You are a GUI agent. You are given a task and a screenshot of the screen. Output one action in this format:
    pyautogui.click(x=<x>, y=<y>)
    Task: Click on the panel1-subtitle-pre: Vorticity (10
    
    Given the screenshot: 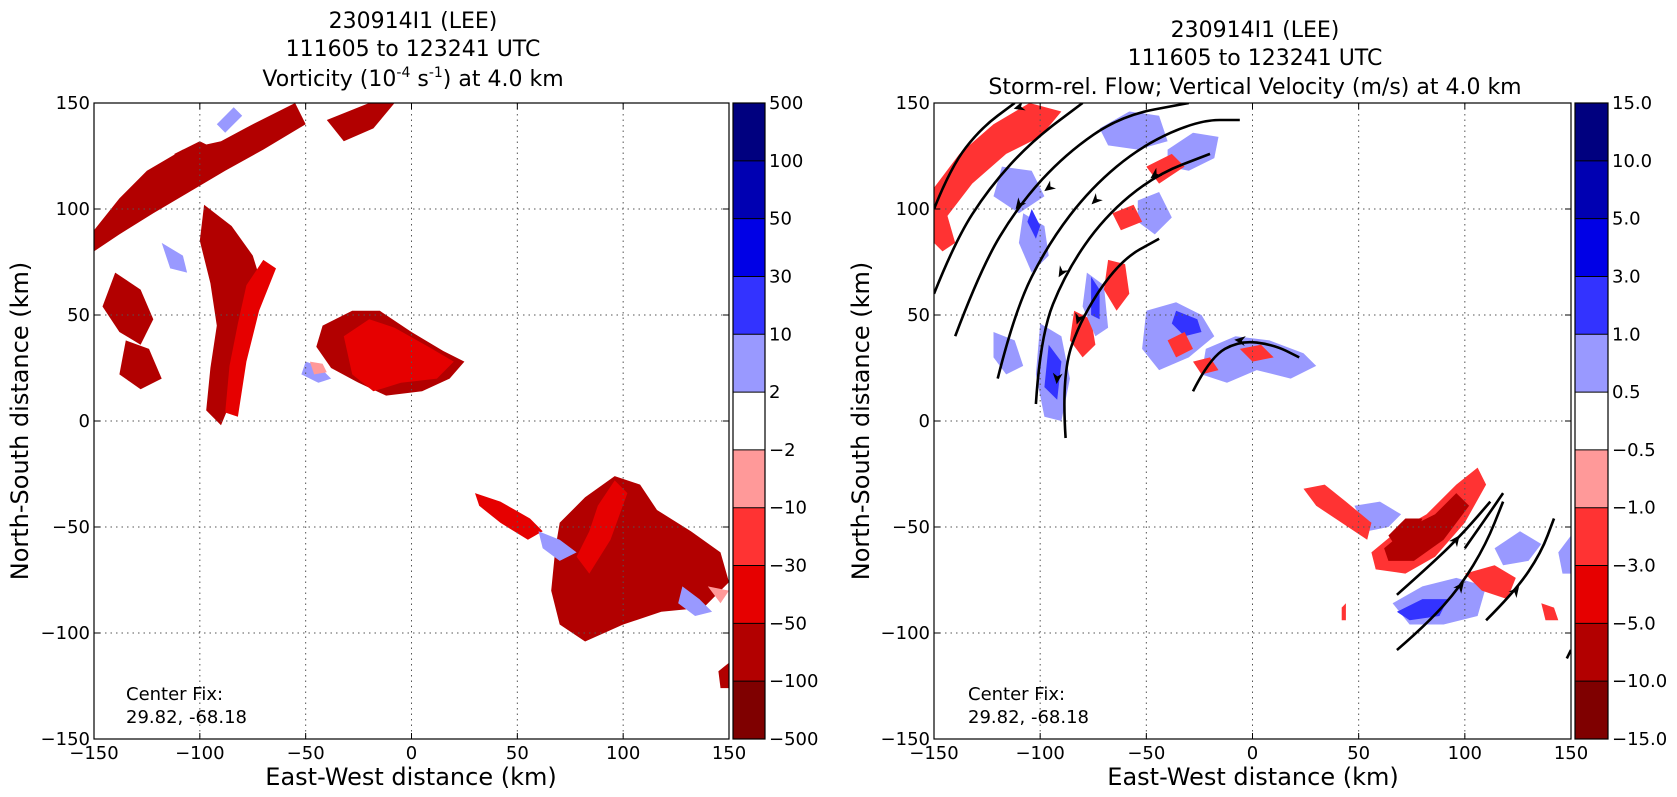 What is the action you would take?
    pyautogui.click(x=329, y=79)
    